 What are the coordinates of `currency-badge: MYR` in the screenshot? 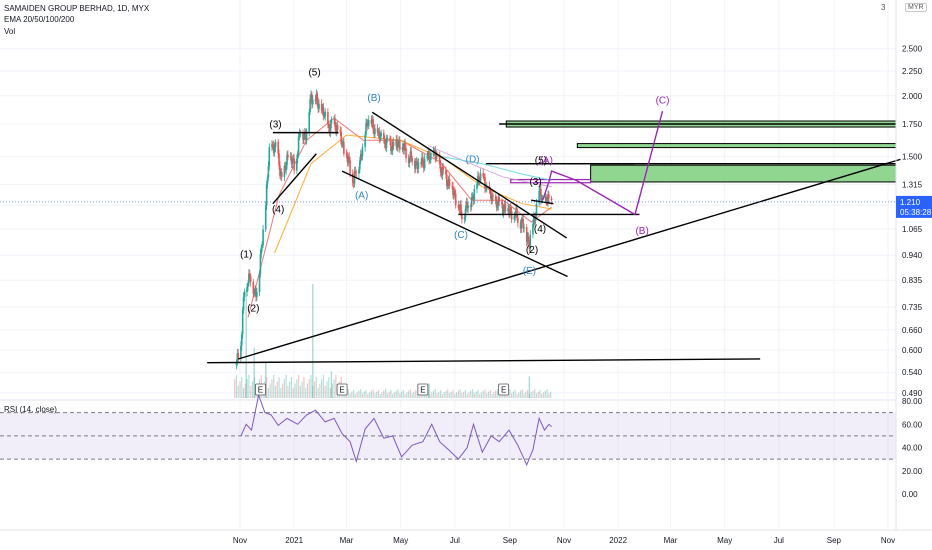 It's located at (916, 7).